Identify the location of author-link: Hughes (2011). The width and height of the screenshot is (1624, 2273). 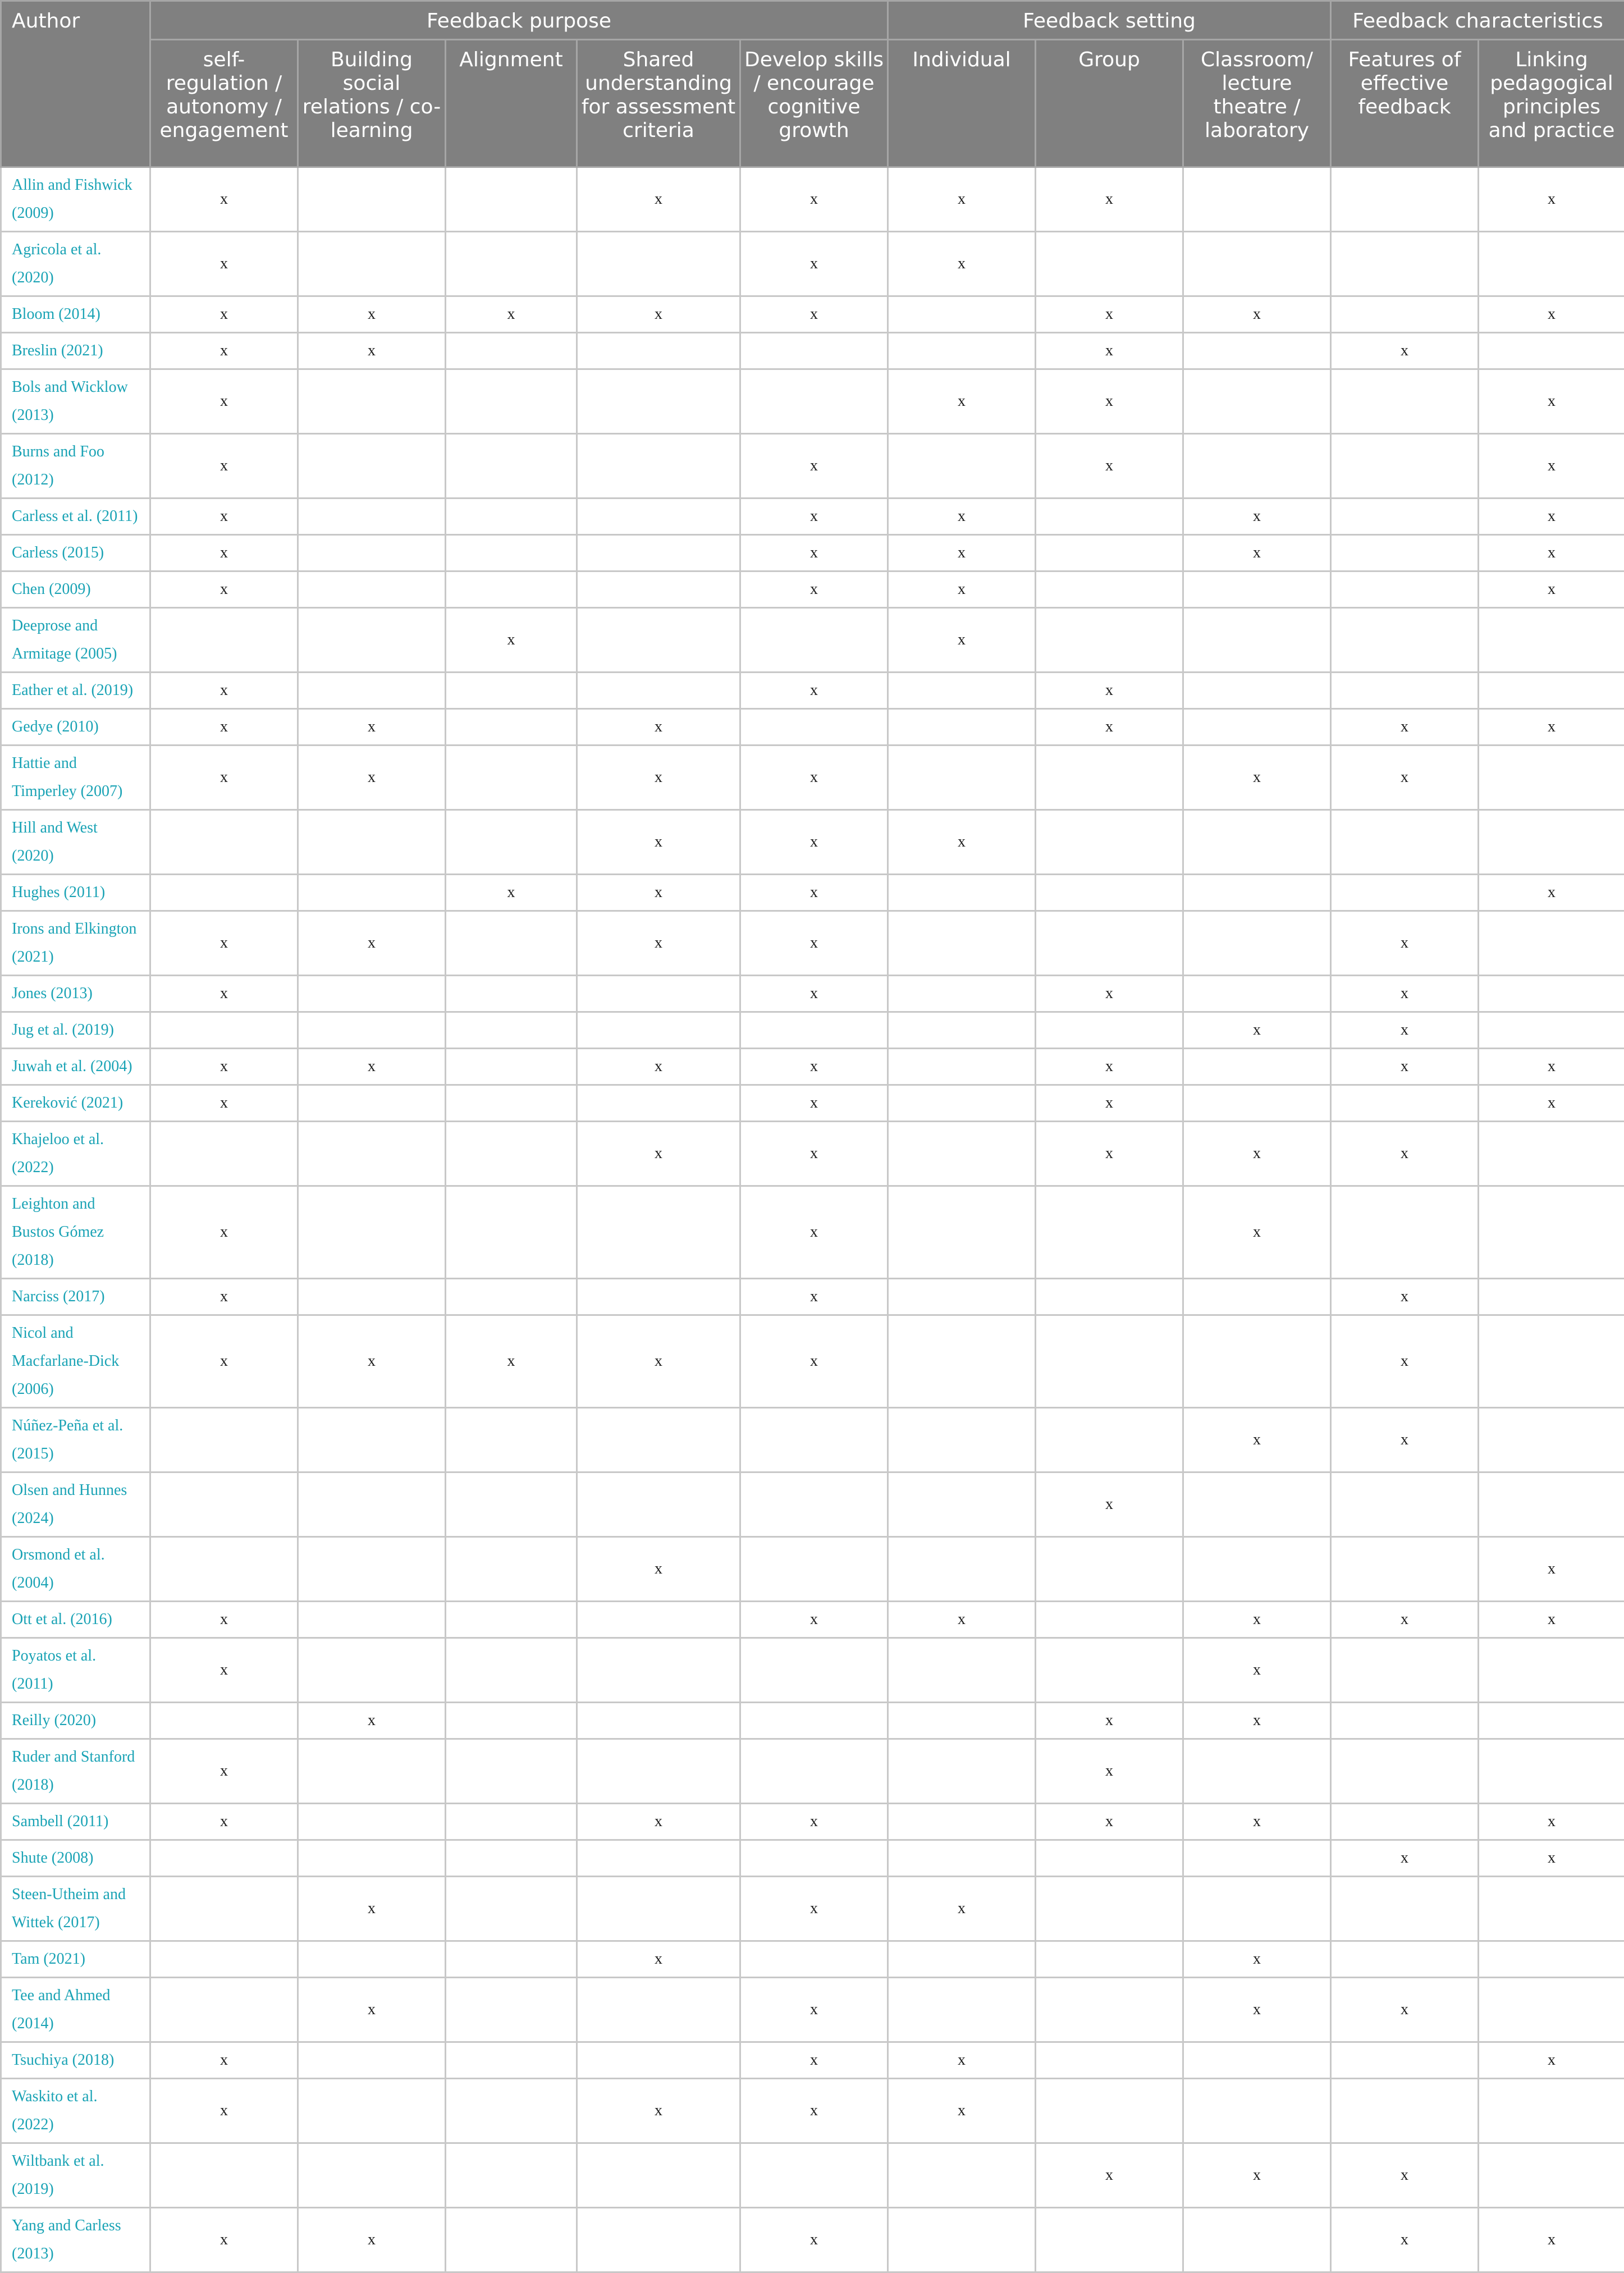
(58, 892).